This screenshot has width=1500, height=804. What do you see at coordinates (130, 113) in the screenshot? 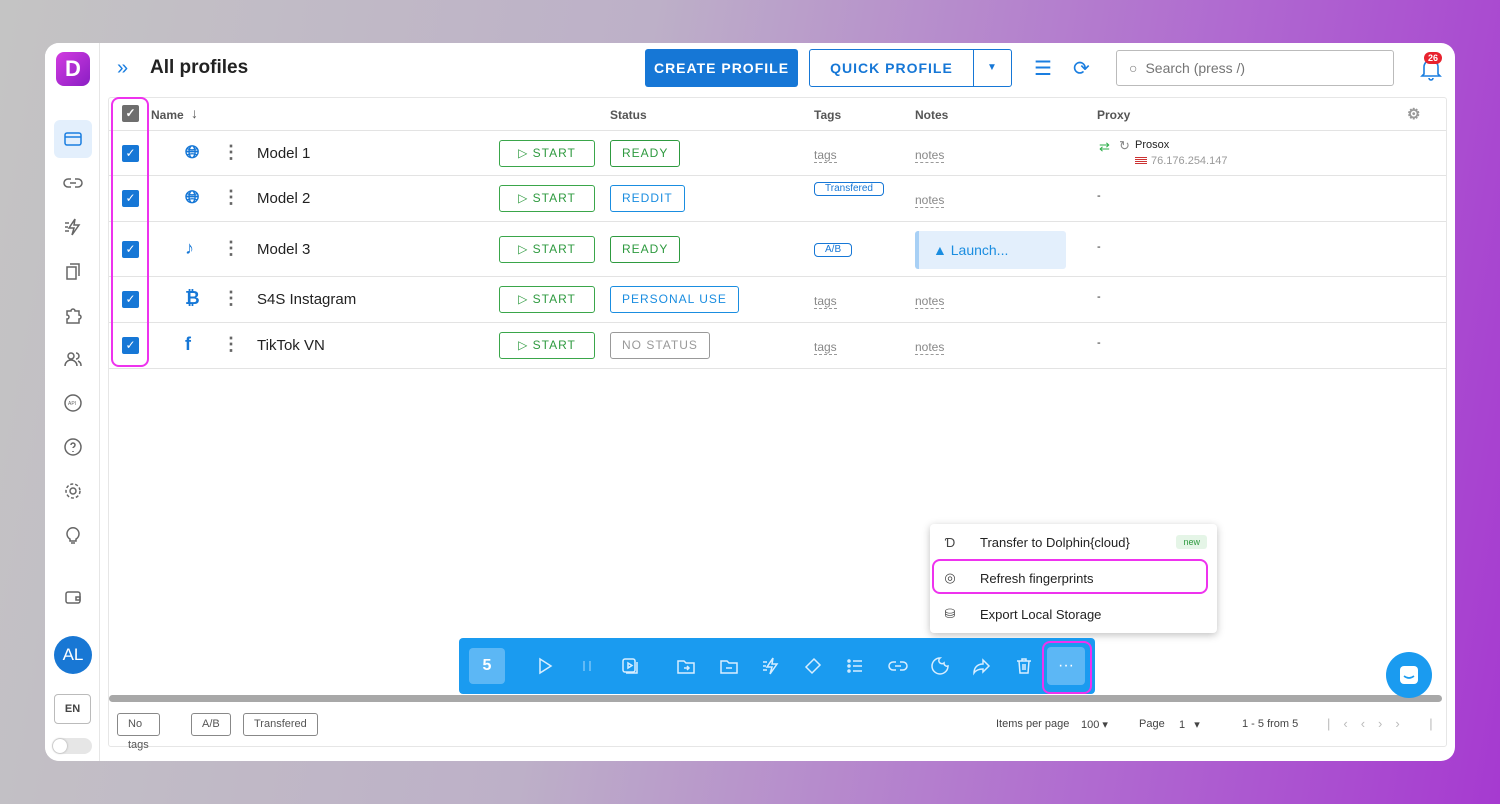
I see `select-all-checkbox: ✓` at bounding box center [130, 113].